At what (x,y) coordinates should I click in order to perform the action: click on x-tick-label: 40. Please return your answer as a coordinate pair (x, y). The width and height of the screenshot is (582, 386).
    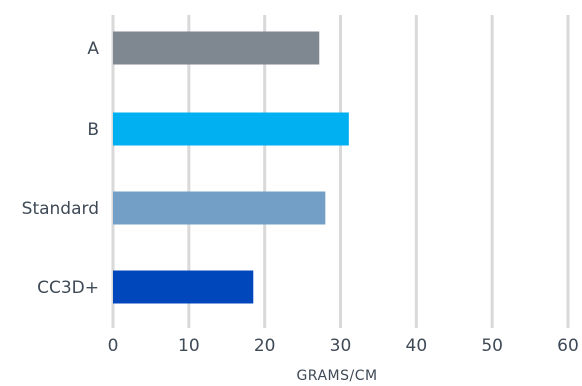
    Looking at the image, I should click on (417, 346).